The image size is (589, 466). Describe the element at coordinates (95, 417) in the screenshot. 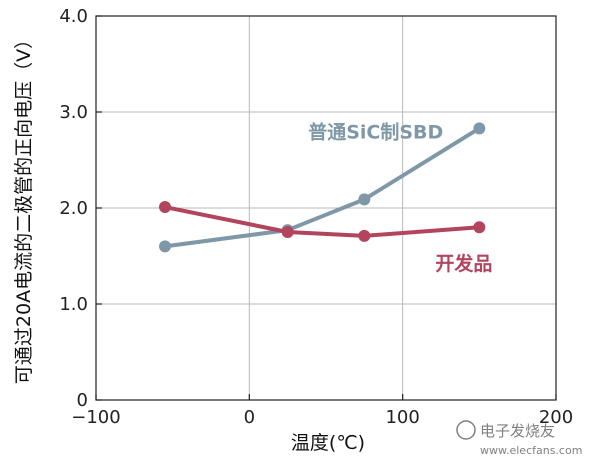

I see `x-tick-label: −100` at that location.